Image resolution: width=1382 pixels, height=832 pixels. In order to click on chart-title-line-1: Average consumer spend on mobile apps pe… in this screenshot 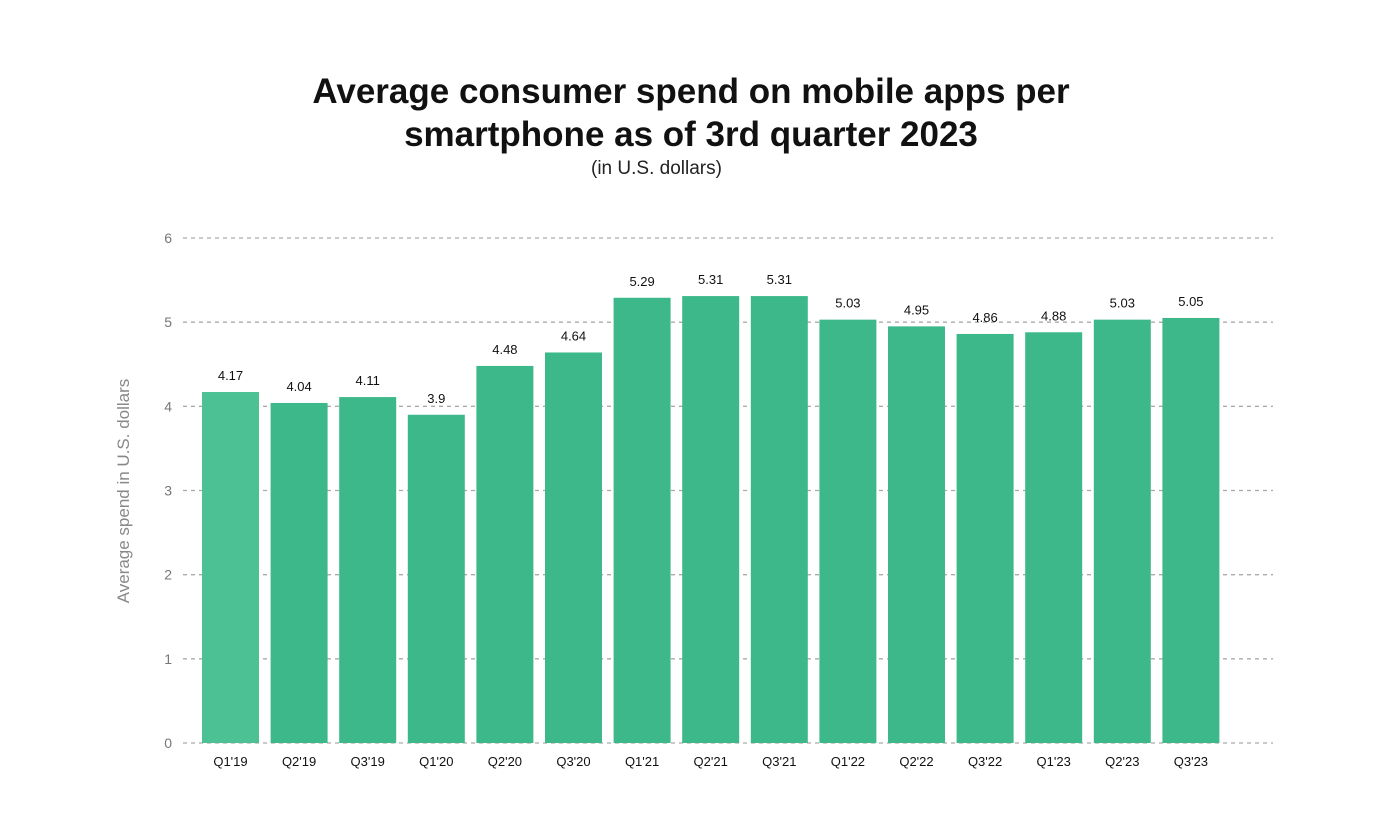, I will do `click(691, 91)`.